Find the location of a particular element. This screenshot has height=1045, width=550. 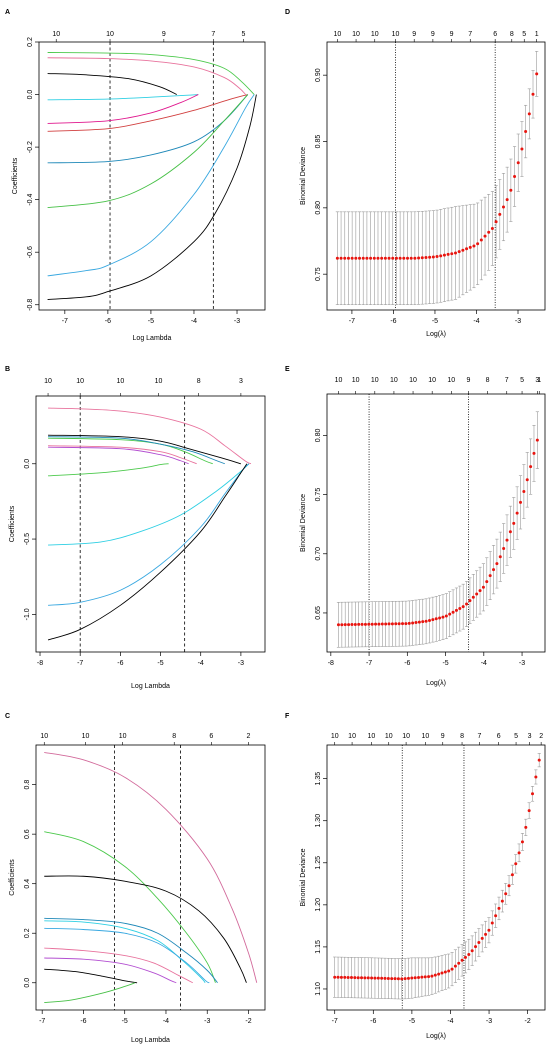

x-tick-label: -2 is located at coordinates (248, 1021).